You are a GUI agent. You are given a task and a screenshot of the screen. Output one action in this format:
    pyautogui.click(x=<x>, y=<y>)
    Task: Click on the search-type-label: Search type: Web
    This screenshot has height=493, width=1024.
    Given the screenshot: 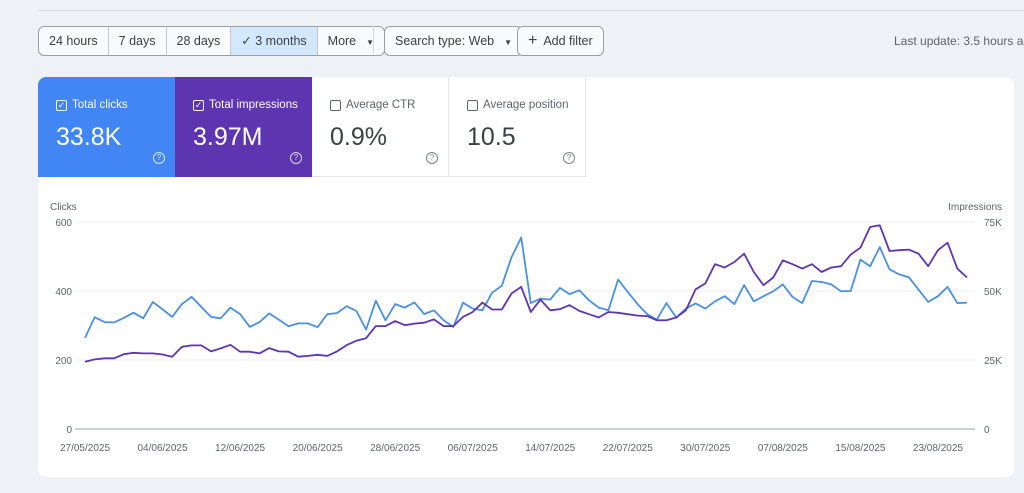 What is the action you would take?
    pyautogui.click(x=445, y=41)
    